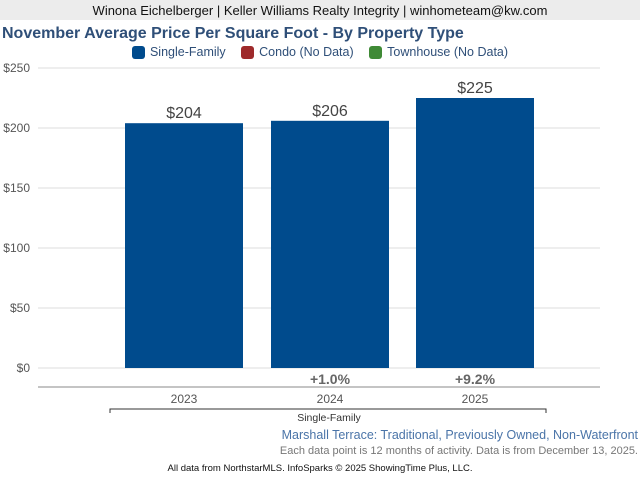 Image resolution: width=640 pixels, height=480 pixels. Describe the element at coordinates (328, 410) in the screenshot. I see `group-bracket` at that location.